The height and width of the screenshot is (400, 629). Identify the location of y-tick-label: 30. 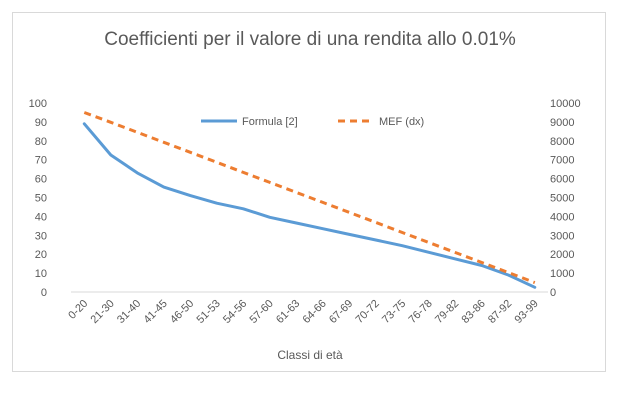
(41, 236).